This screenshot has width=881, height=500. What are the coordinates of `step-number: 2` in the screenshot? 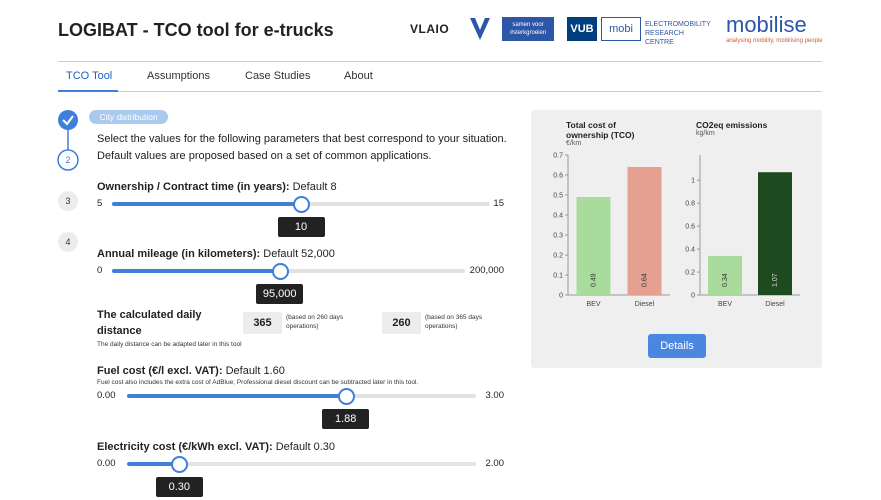 It's located at (68, 160).